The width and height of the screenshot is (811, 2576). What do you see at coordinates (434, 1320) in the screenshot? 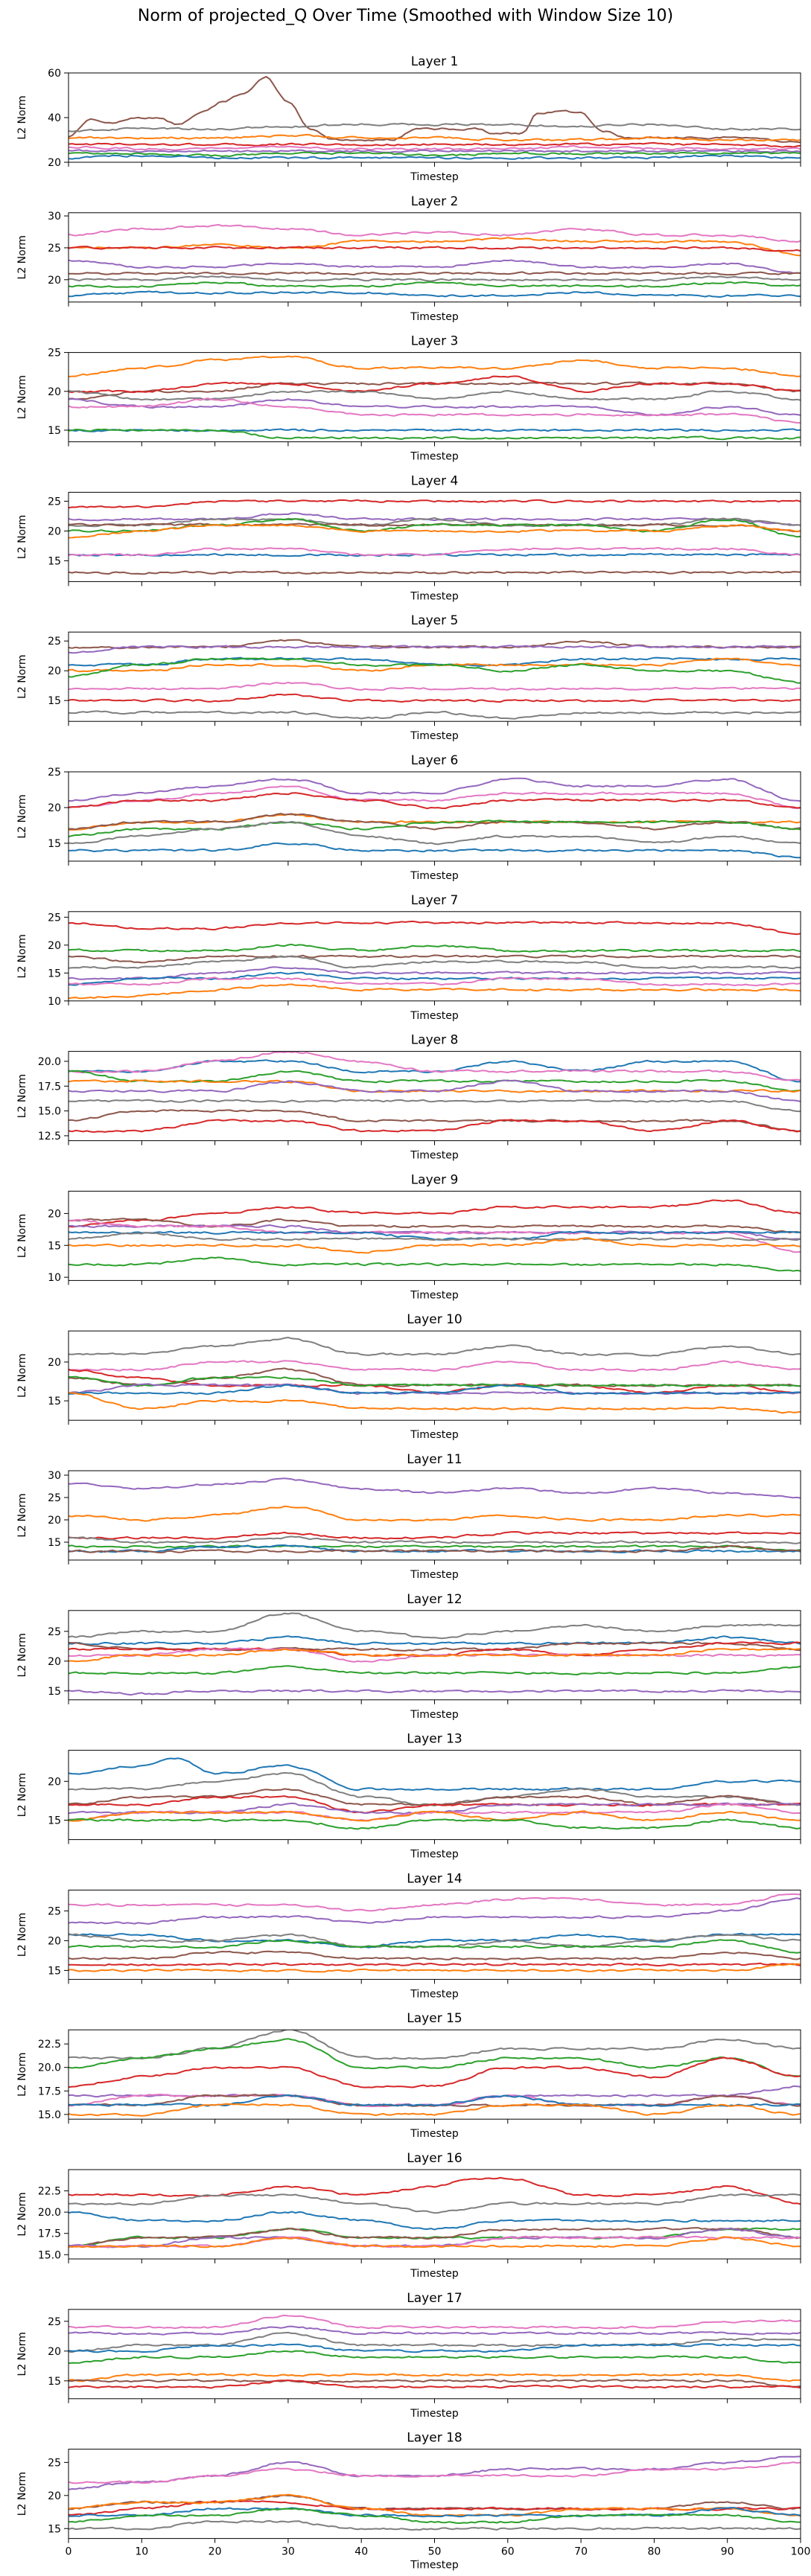
I see `subplot-title: Layer 10` at bounding box center [434, 1320].